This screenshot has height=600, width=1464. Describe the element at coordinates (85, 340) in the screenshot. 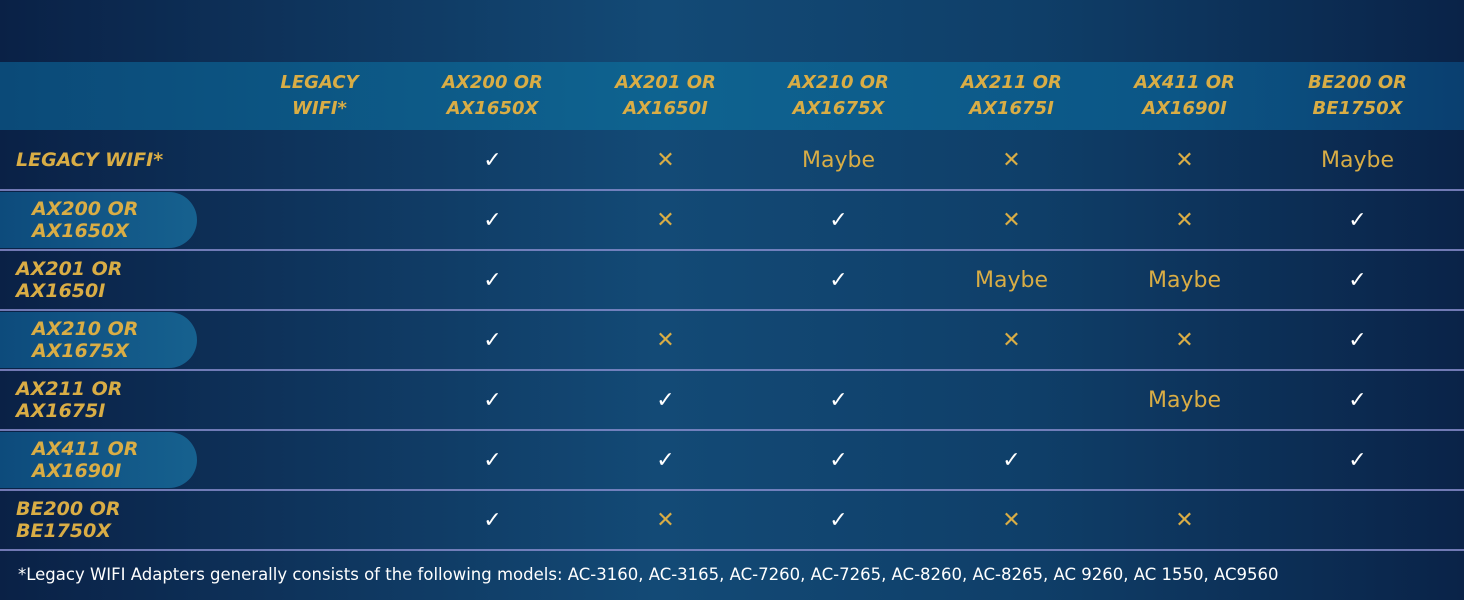

I see `row-header: AX210 OR AX1675X` at that location.